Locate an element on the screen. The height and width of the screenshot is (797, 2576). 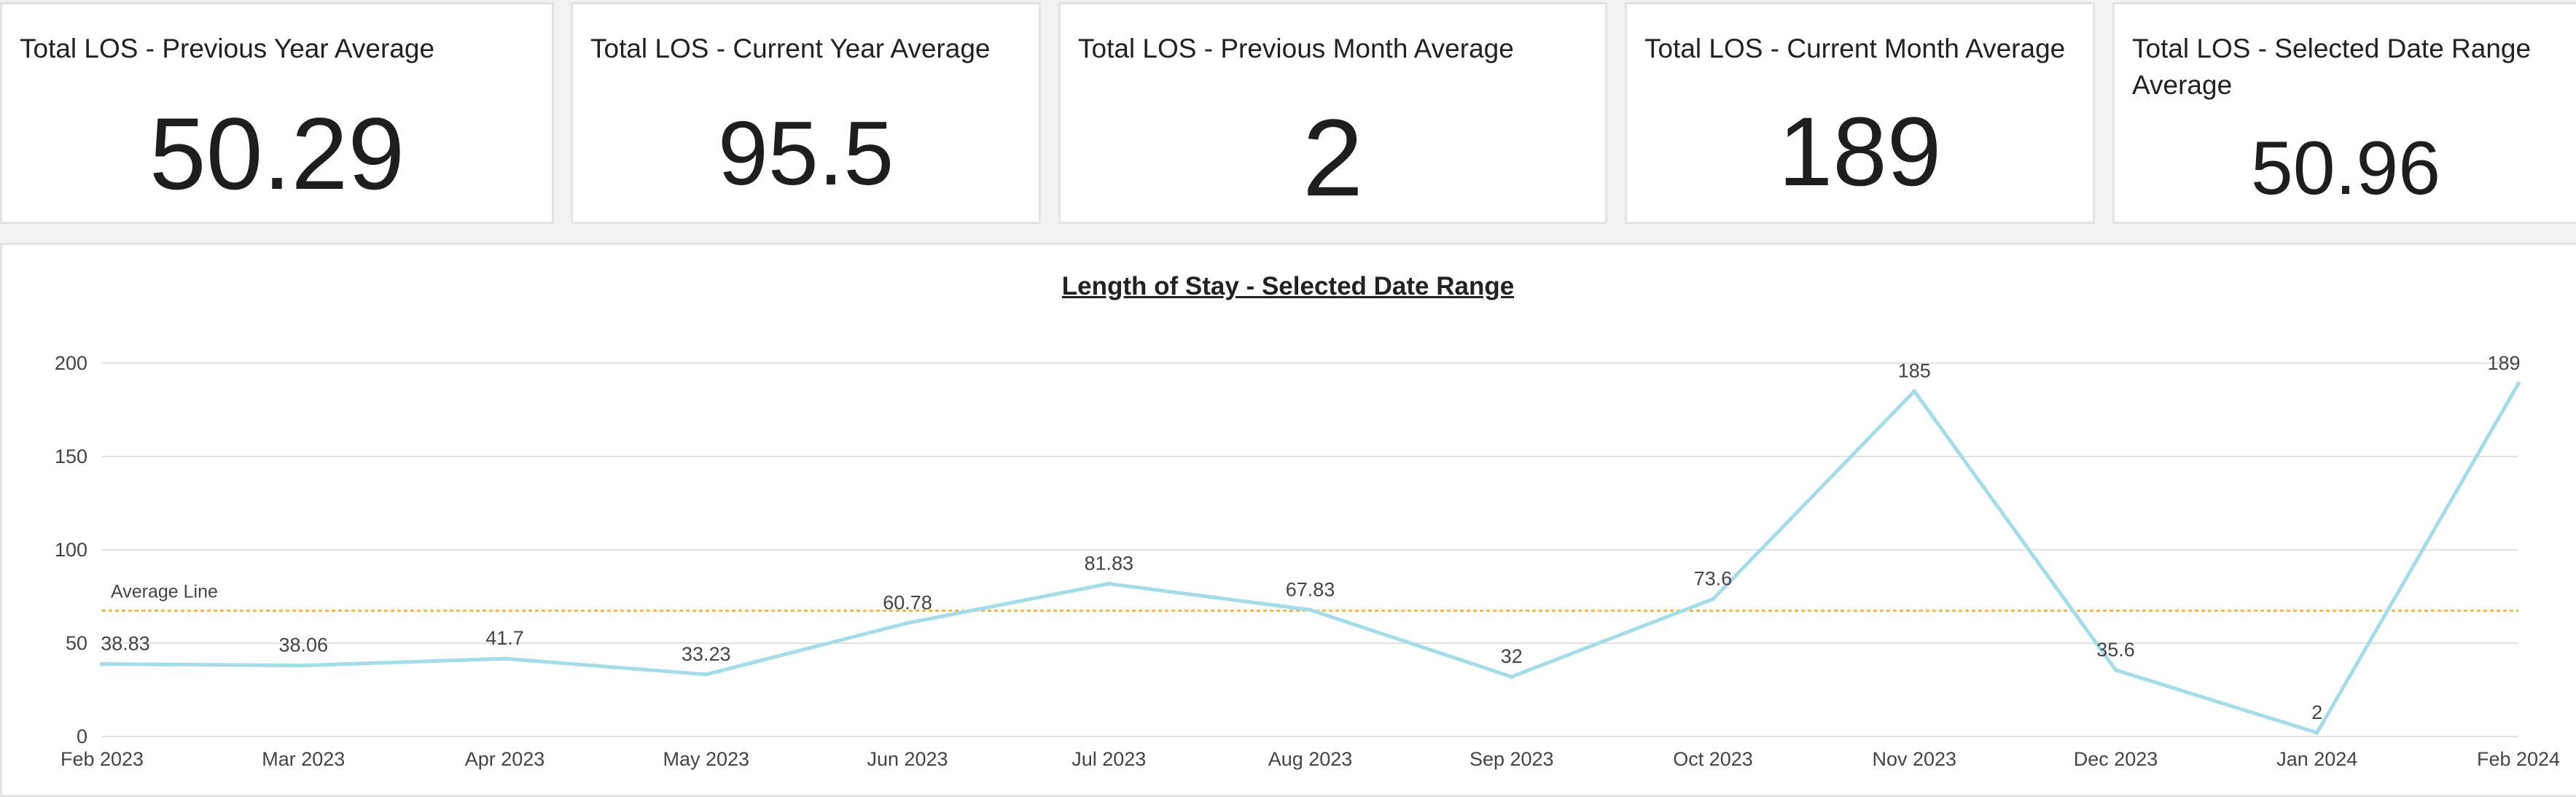
x-tick-label: Jun 2023 is located at coordinates (907, 759).